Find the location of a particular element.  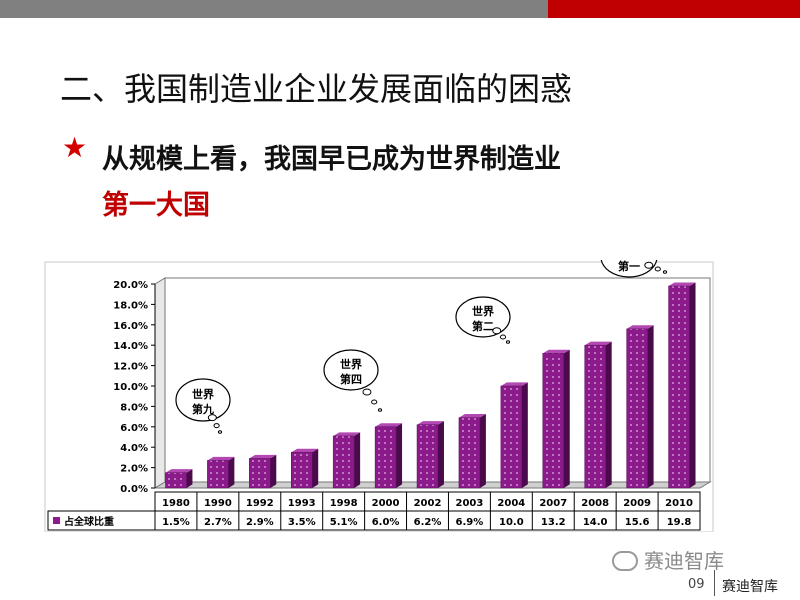

annotation-text: 第一 is located at coordinates (629, 266).